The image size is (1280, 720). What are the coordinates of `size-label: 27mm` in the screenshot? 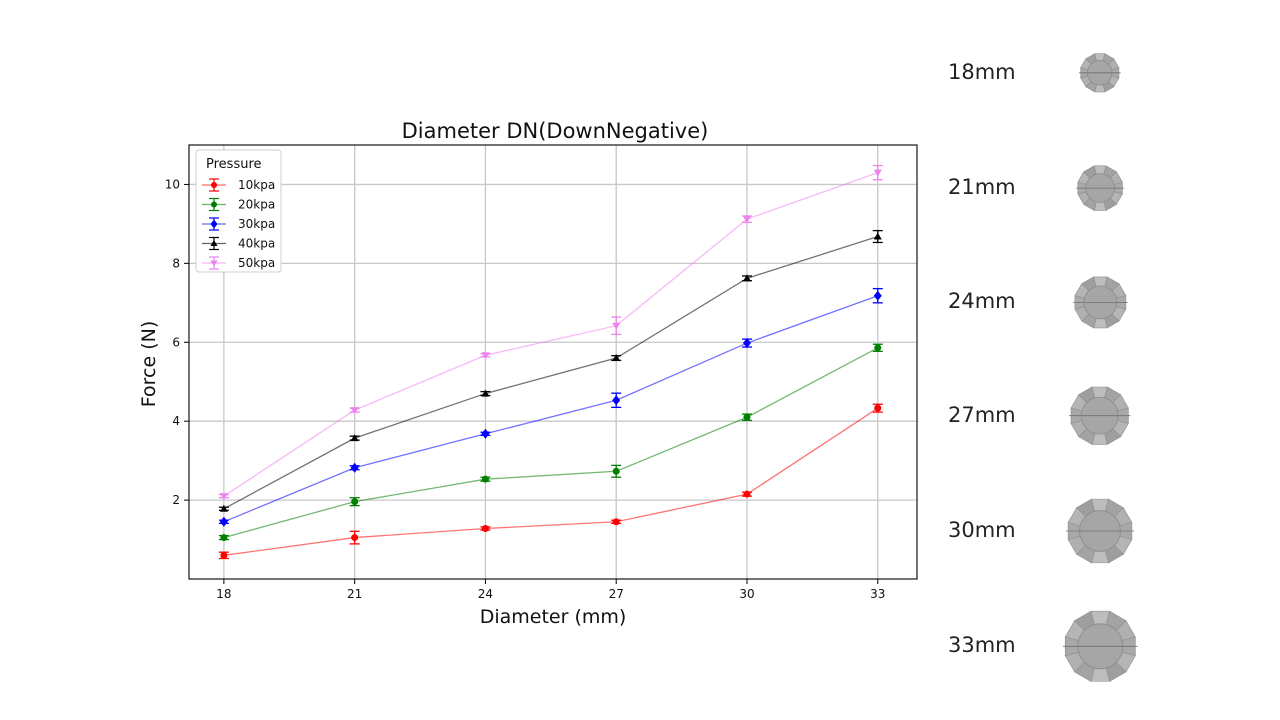 It's located at (982, 415).